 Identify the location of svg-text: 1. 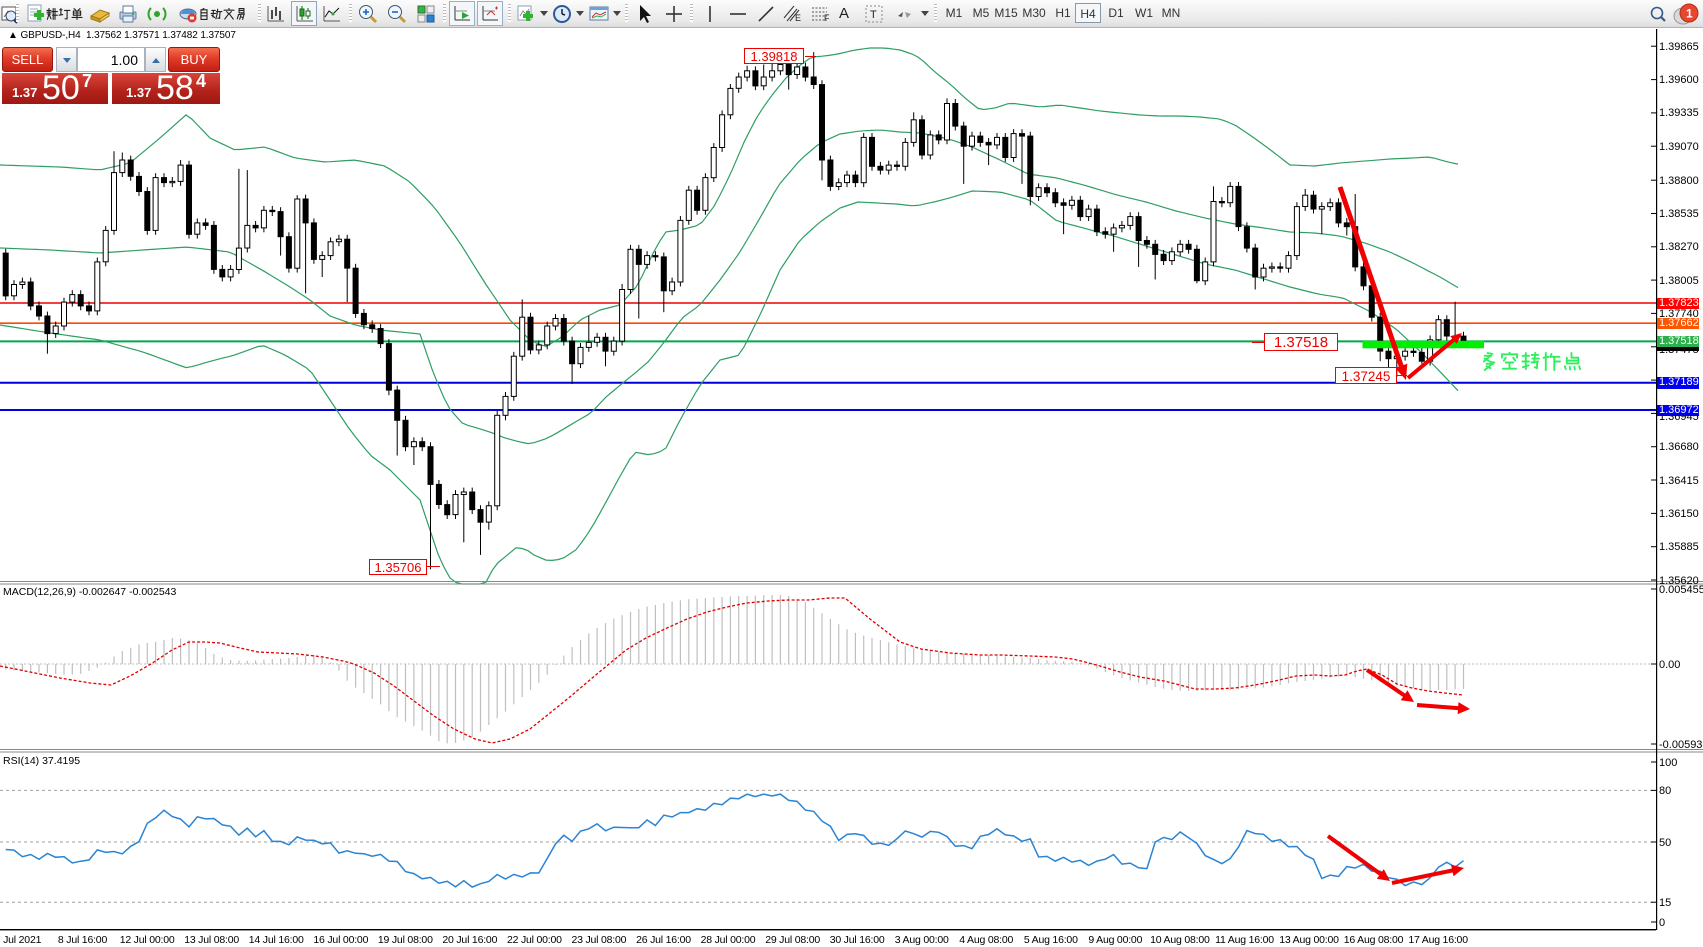
(1689, 14).